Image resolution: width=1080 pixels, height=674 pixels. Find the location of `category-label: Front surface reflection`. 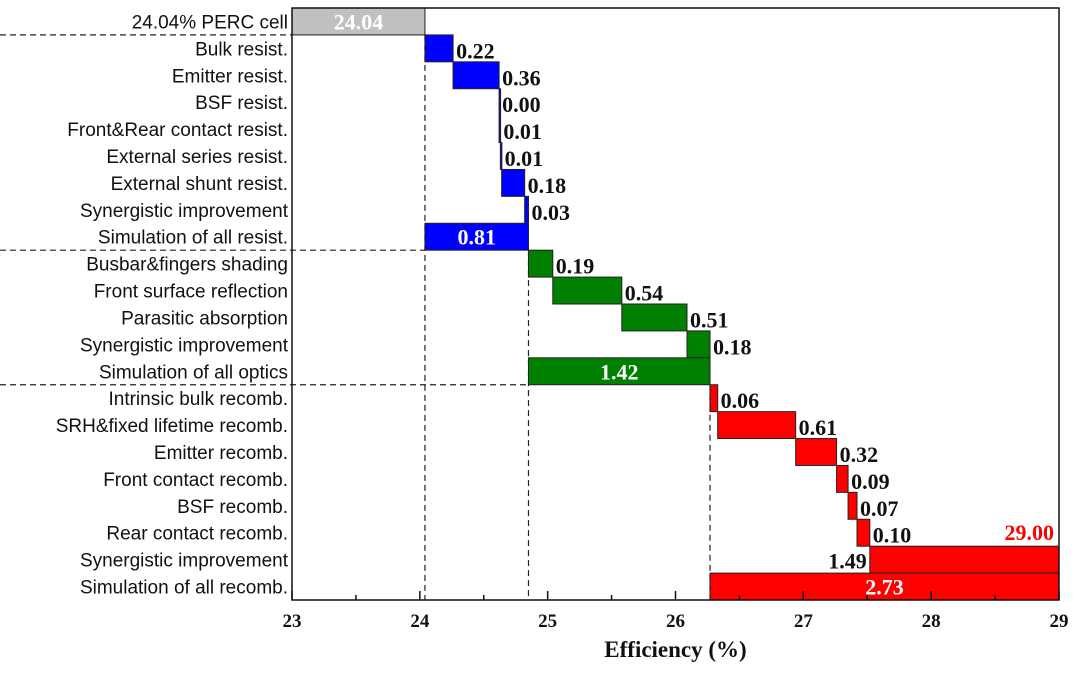

category-label: Front surface reflection is located at coordinates (191, 292).